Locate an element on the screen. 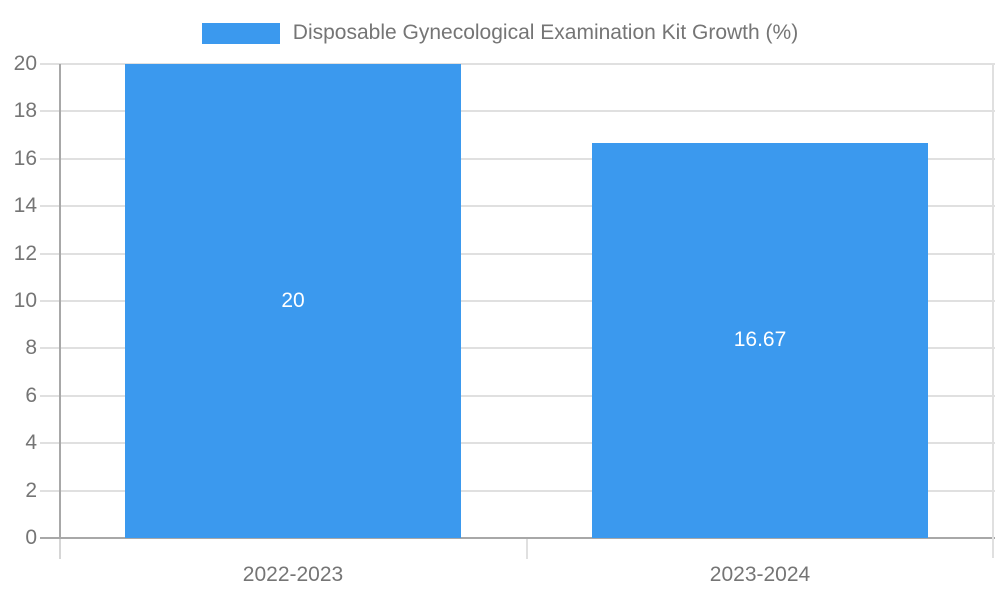 Image resolution: width=1000 pixels, height=600 pixels. bar-value-label: 16.67 is located at coordinates (760, 340).